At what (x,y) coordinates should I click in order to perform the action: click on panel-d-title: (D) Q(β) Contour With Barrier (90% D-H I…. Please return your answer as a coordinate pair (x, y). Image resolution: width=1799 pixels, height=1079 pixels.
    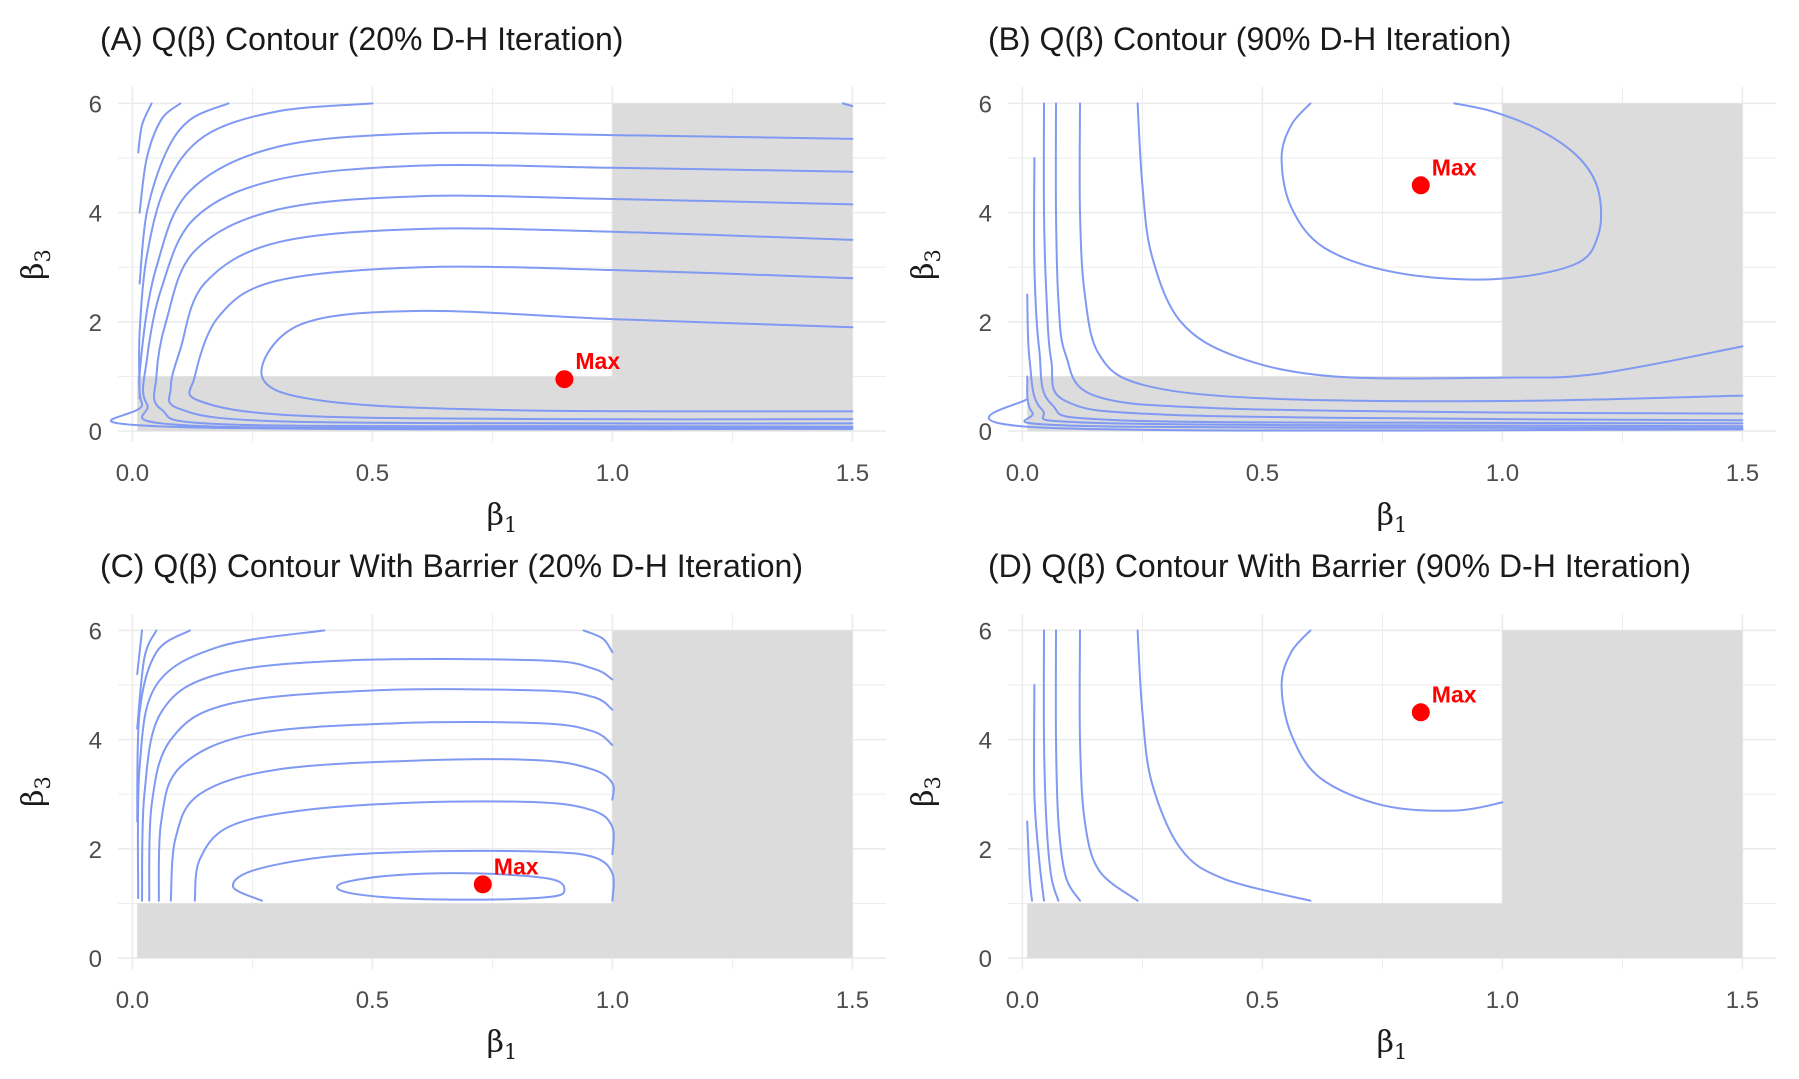
    Looking at the image, I should click on (1339, 566).